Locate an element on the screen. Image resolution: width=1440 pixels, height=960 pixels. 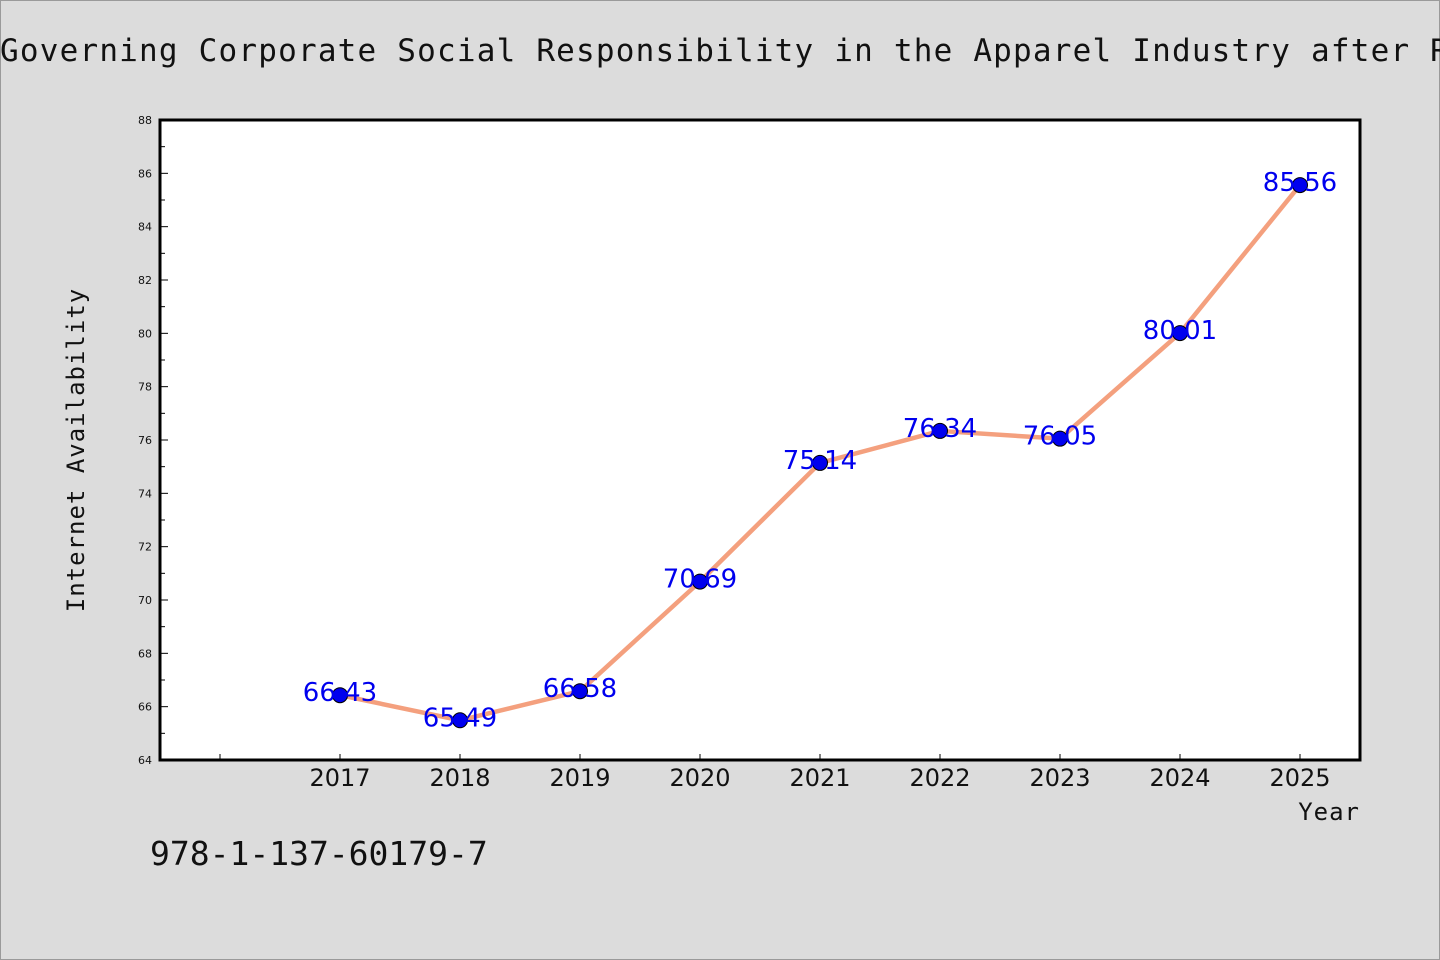
y-tick-label: 82 is located at coordinates (145, 280).